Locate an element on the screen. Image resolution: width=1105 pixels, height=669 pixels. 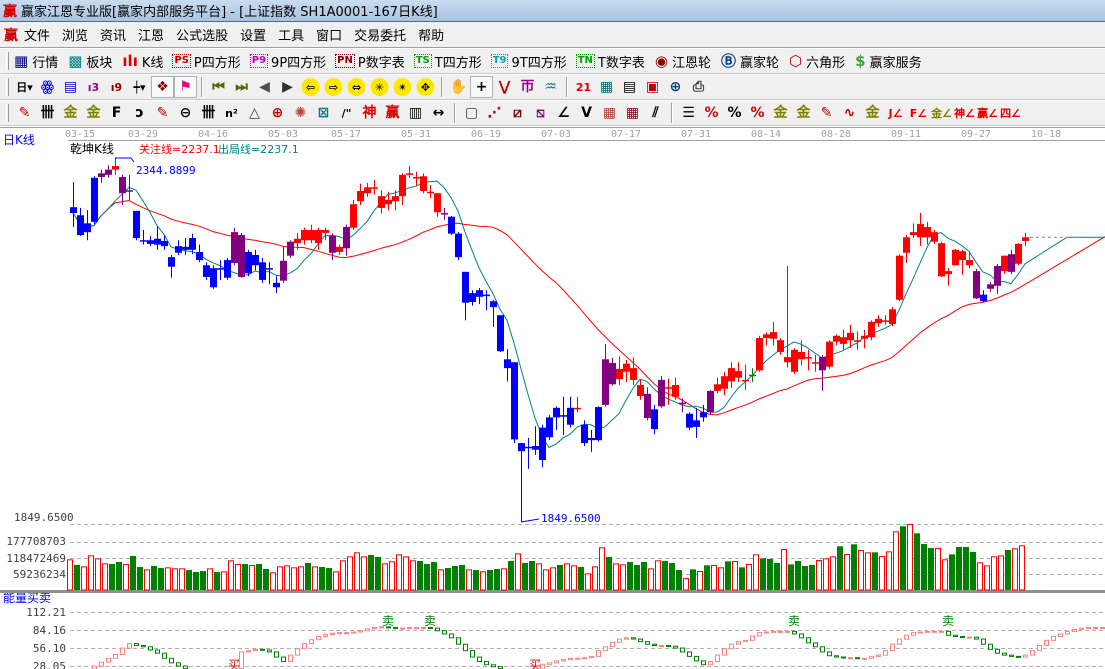
menu-tools: 工具 is located at coordinates (291, 36).